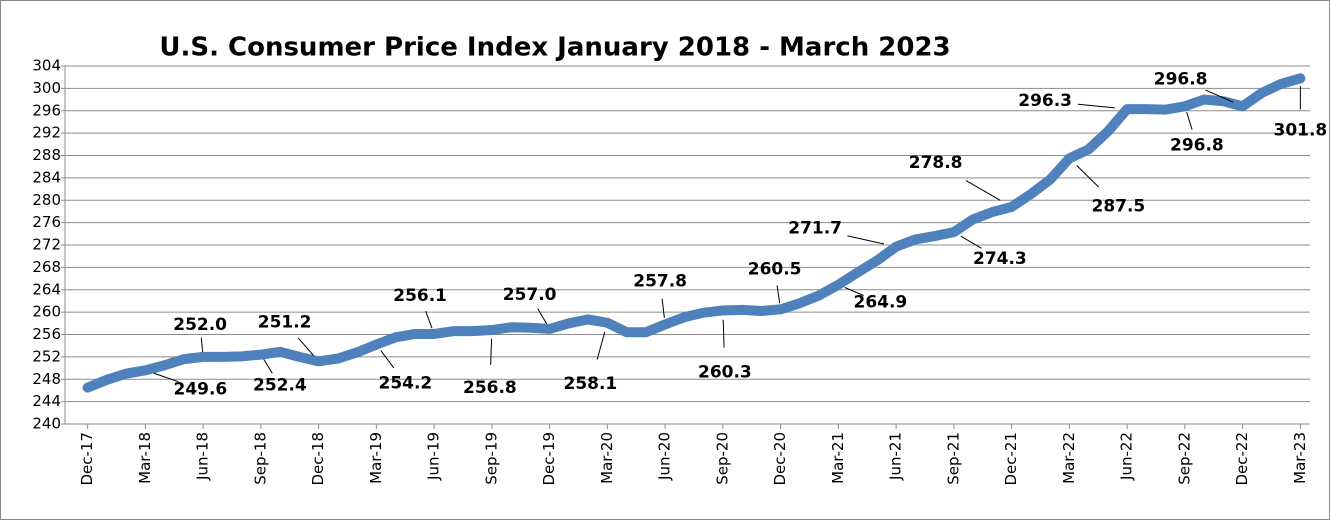 The height and width of the screenshot is (520, 1330). I want to click on value-label: 252.4, so click(280, 386).